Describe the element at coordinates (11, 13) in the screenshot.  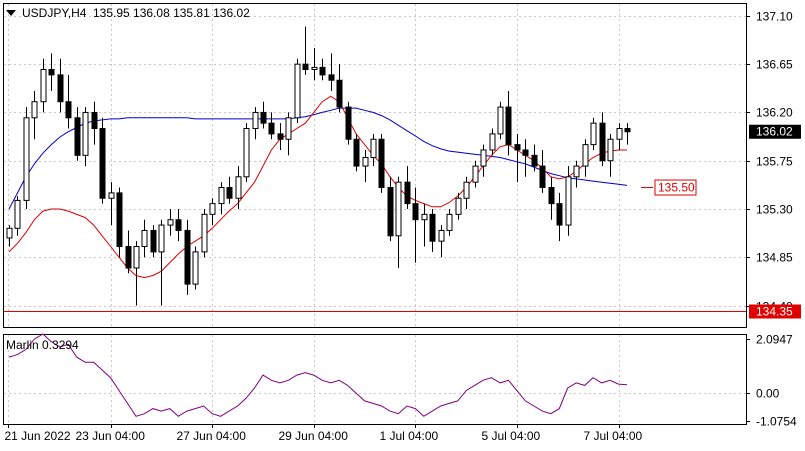
I see `dropdown-triangle-icon` at that location.